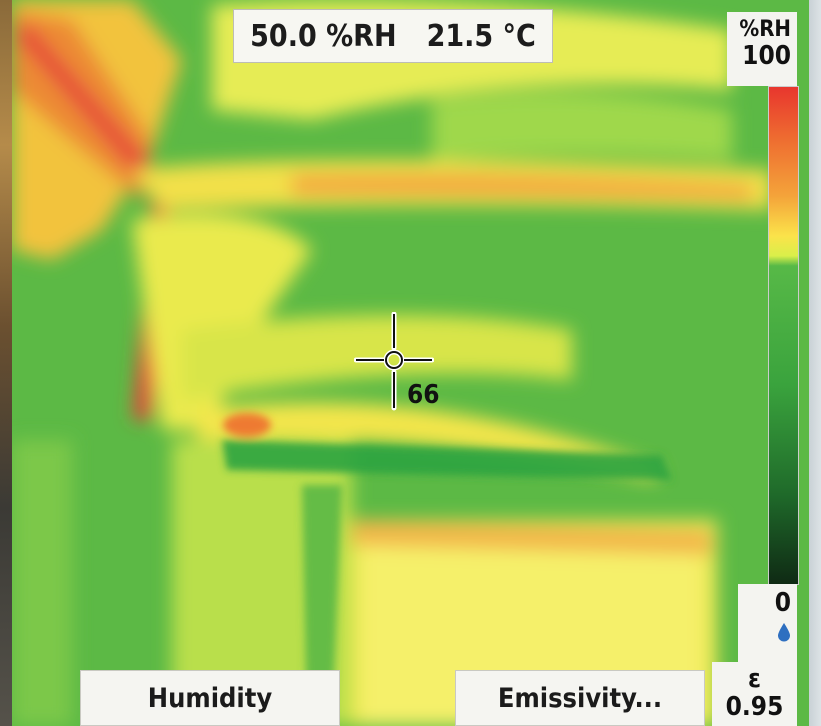 The width and height of the screenshot is (821, 726). What do you see at coordinates (754, 679) in the screenshot?
I see `emissivity-symbol: ε` at bounding box center [754, 679].